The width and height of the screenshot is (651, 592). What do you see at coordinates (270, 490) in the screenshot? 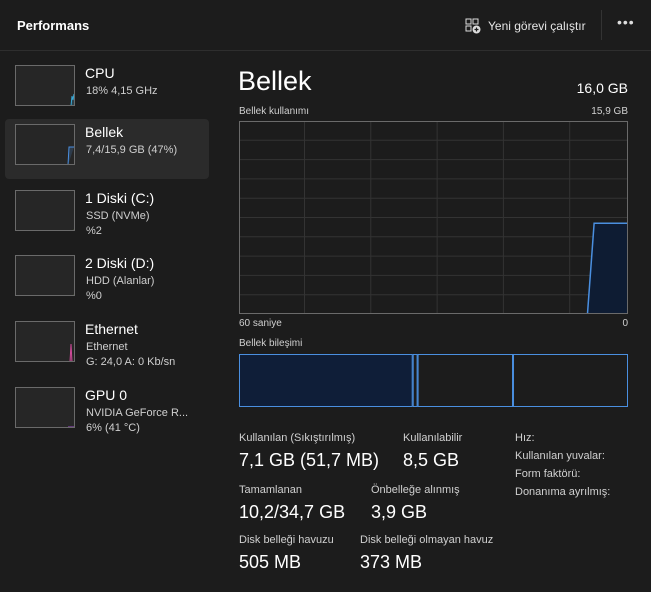
I see `stat-label: Tamamlanan` at bounding box center [270, 490].